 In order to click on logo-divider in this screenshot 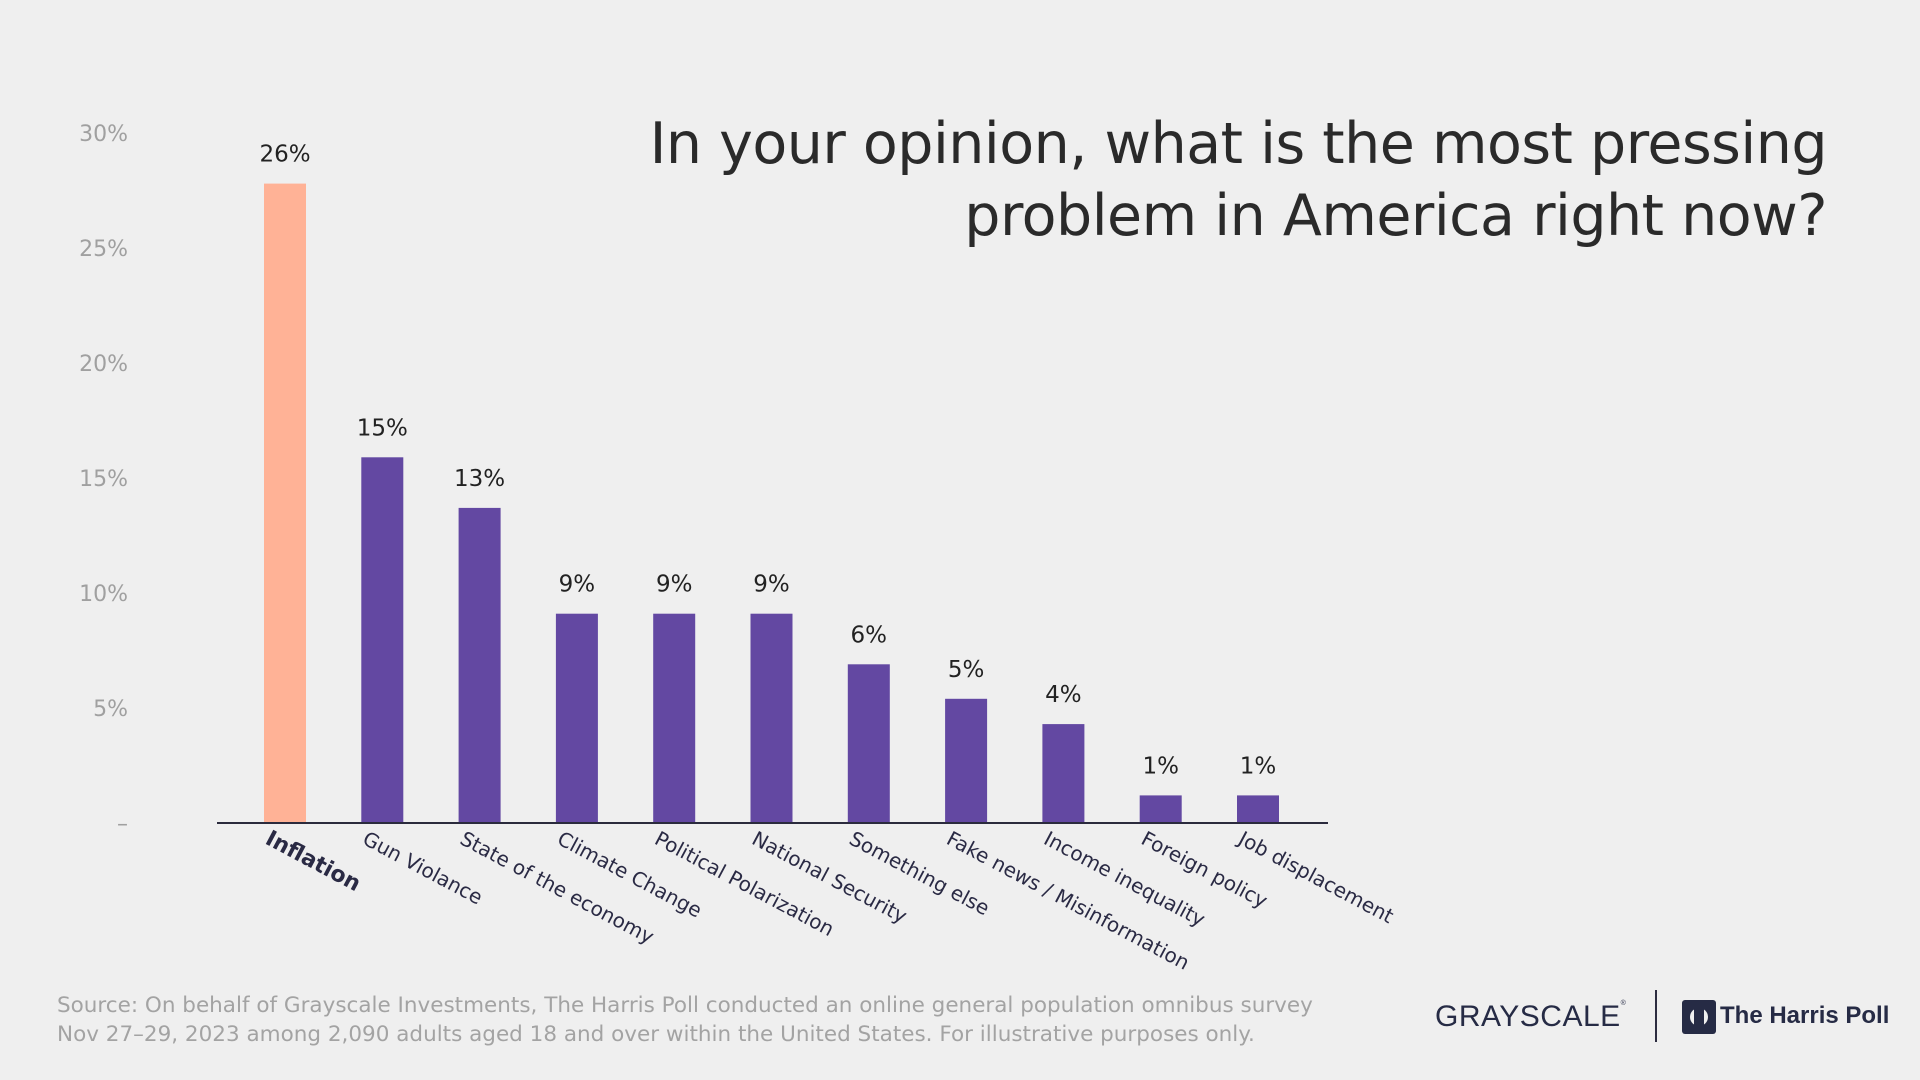, I will do `click(1656, 1016)`.